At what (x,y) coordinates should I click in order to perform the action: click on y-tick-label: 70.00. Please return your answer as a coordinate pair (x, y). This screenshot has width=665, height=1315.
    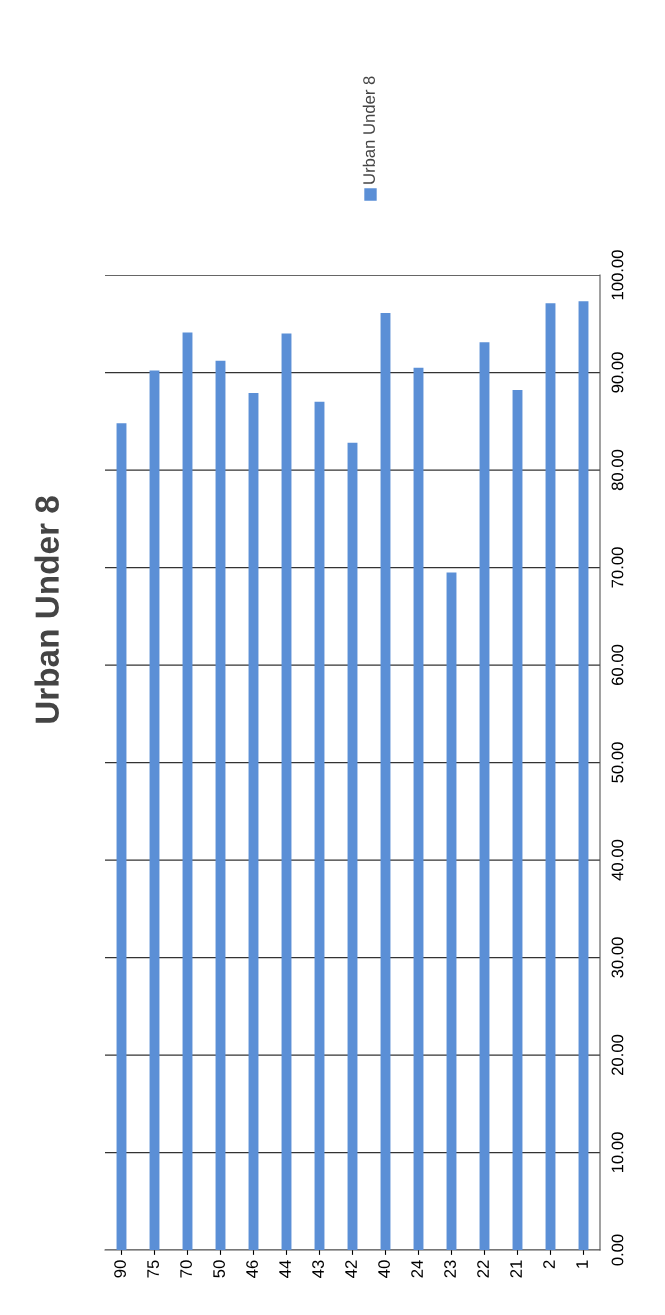
    Looking at the image, I should click on (617, 567).